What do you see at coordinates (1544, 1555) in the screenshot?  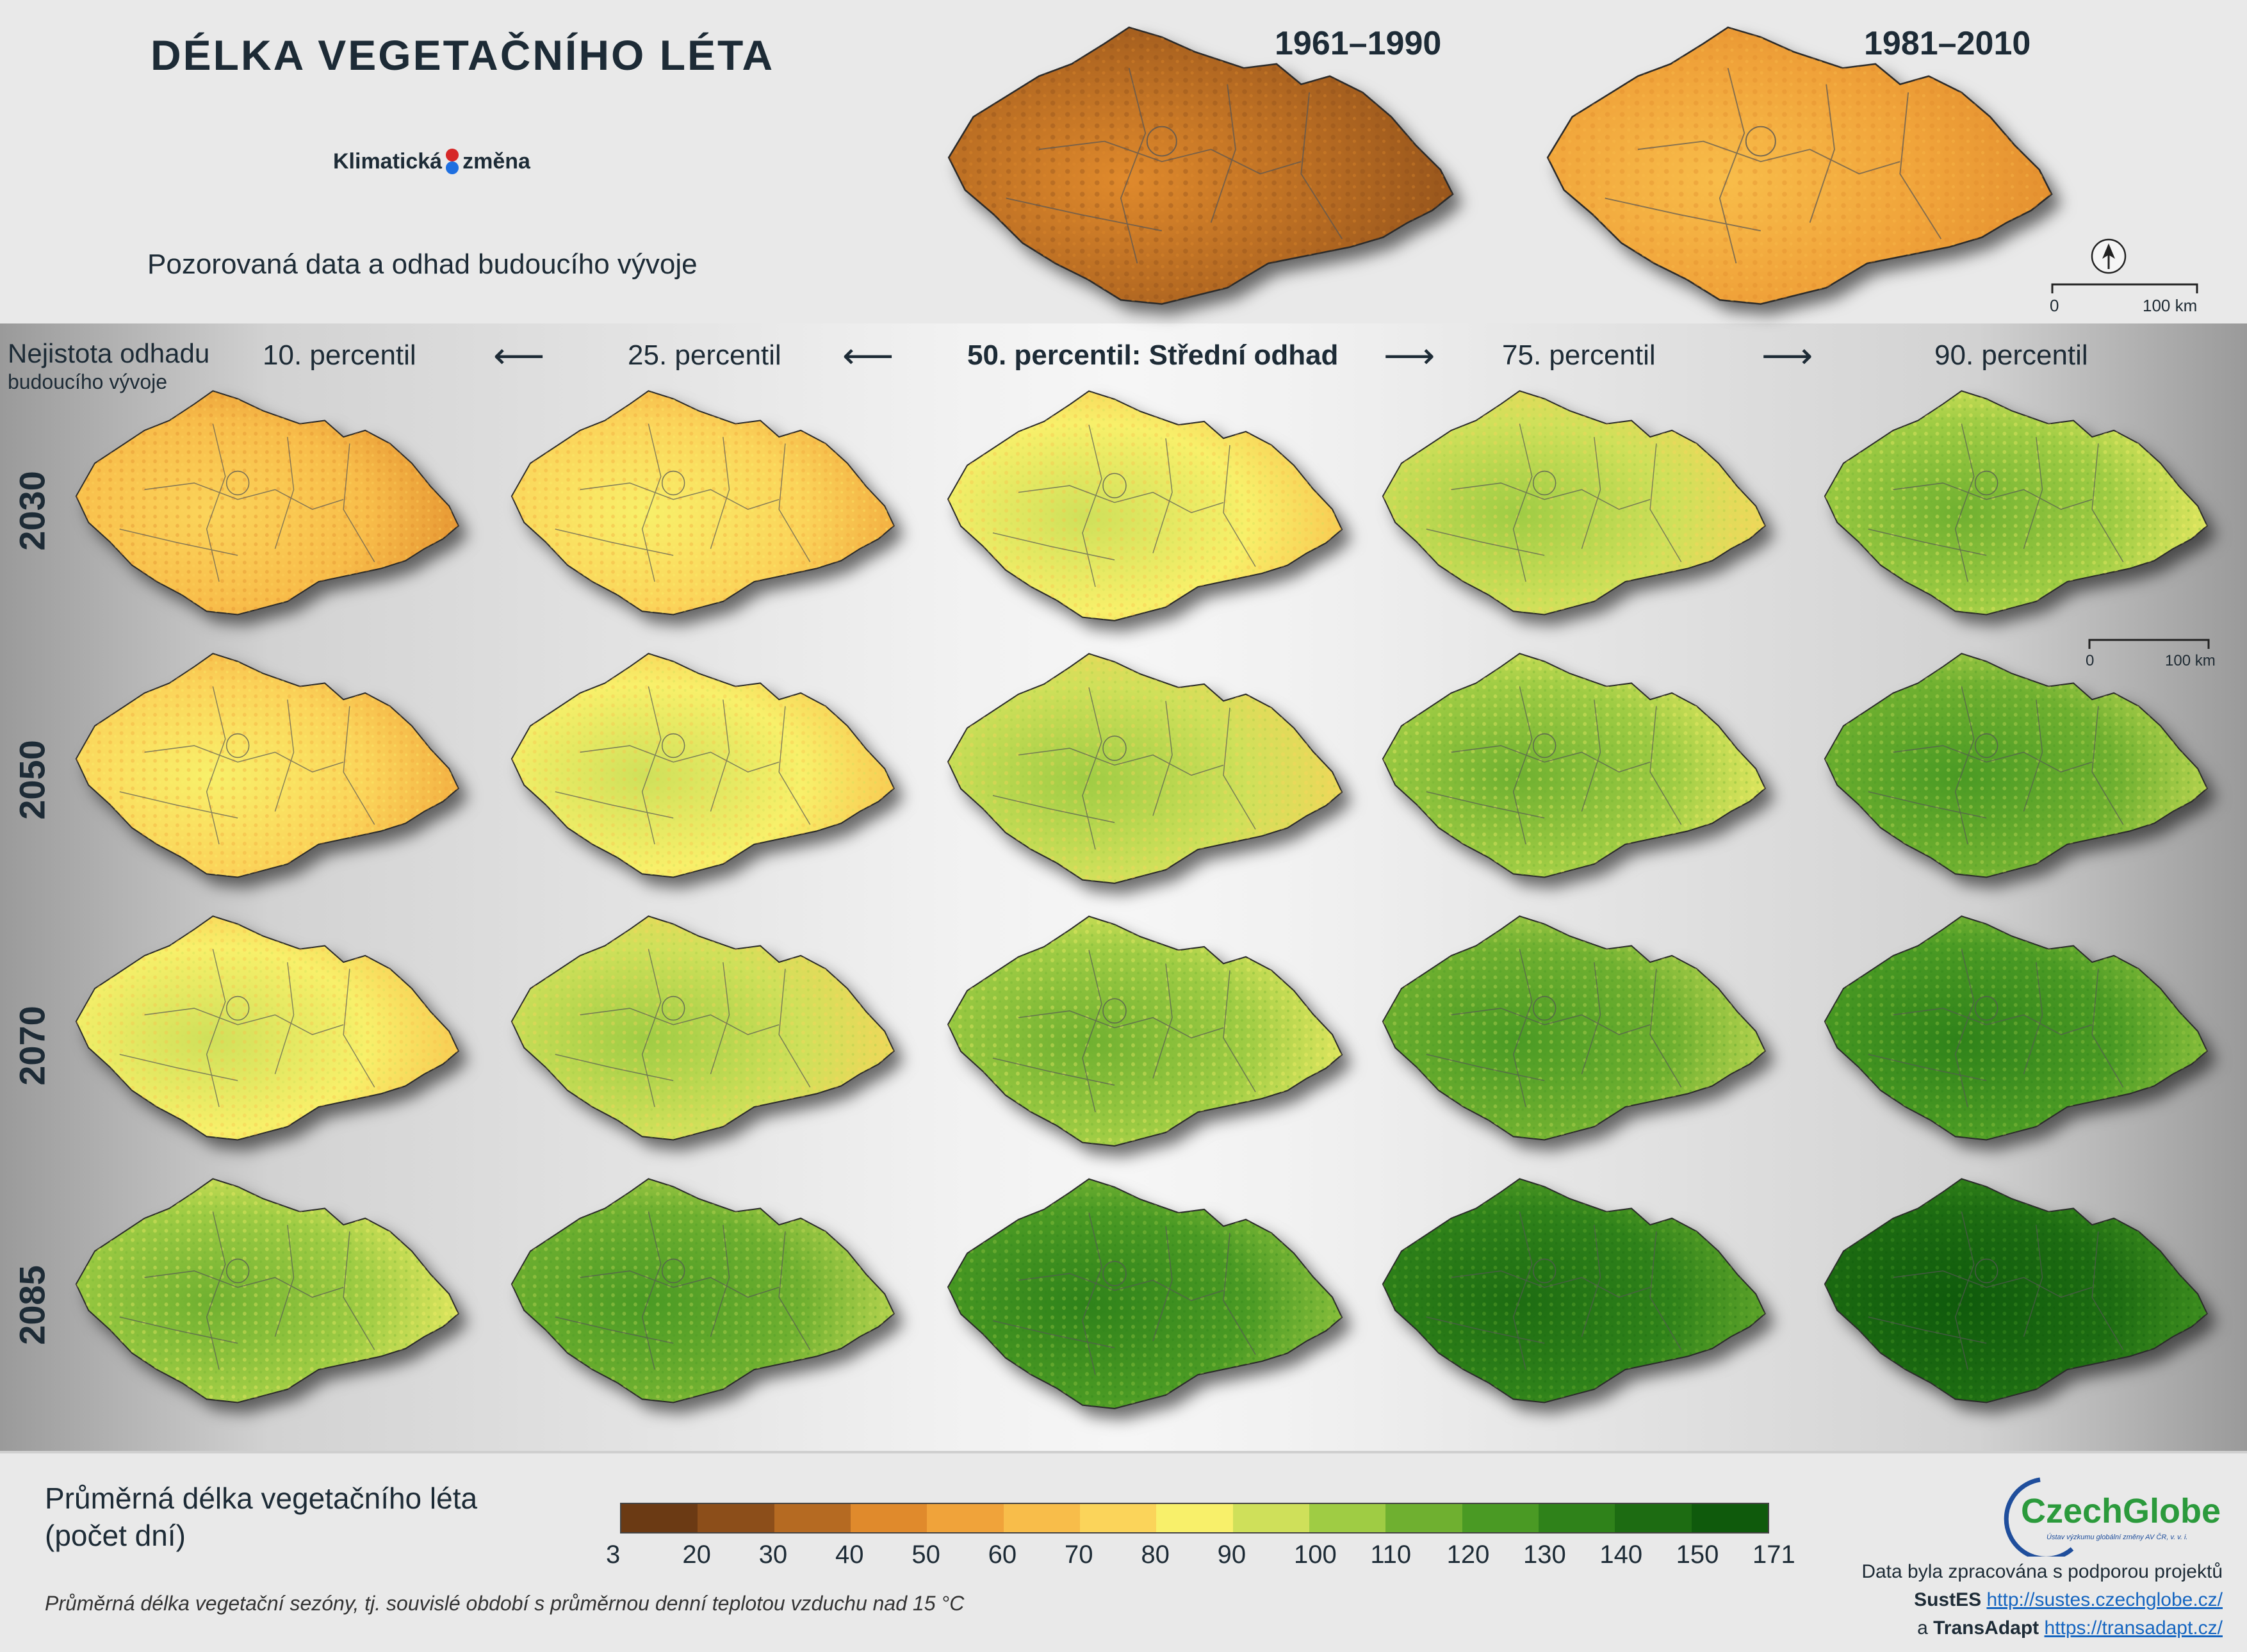 I see `legend-tick-label: 130` at bounding box center [1544, 1555].